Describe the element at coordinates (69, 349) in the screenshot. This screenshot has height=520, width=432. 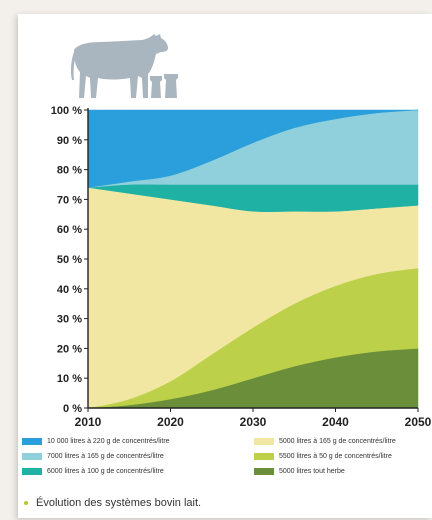
I see `y-tick-label: 20 %` at that location.